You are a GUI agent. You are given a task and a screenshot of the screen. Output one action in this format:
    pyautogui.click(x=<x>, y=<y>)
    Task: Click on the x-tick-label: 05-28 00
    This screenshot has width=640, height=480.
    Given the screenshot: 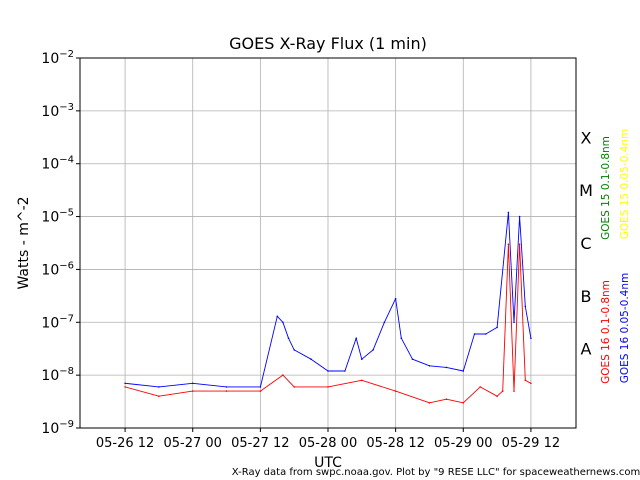 What is the action you would take?
    pyautogui.click(x=328, y=443)
    